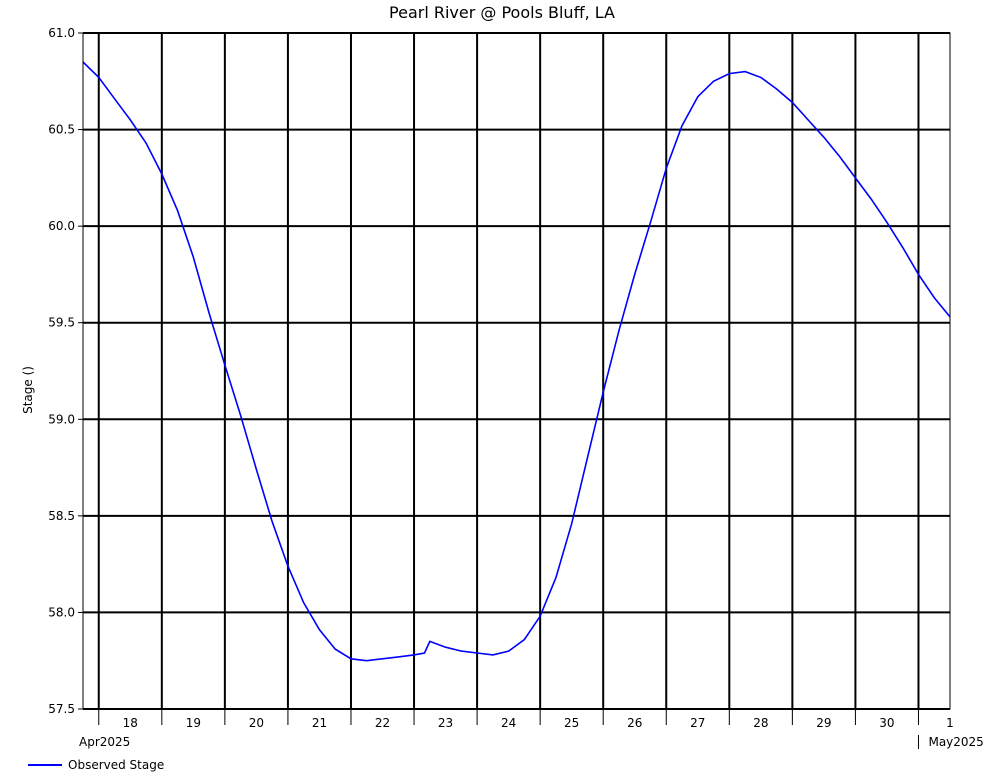 This screenshot has width=1001, height=780. Describe the element at coordinates (61, 709) in the screenshot. I see `y-tick-label: 57.5` at that location.